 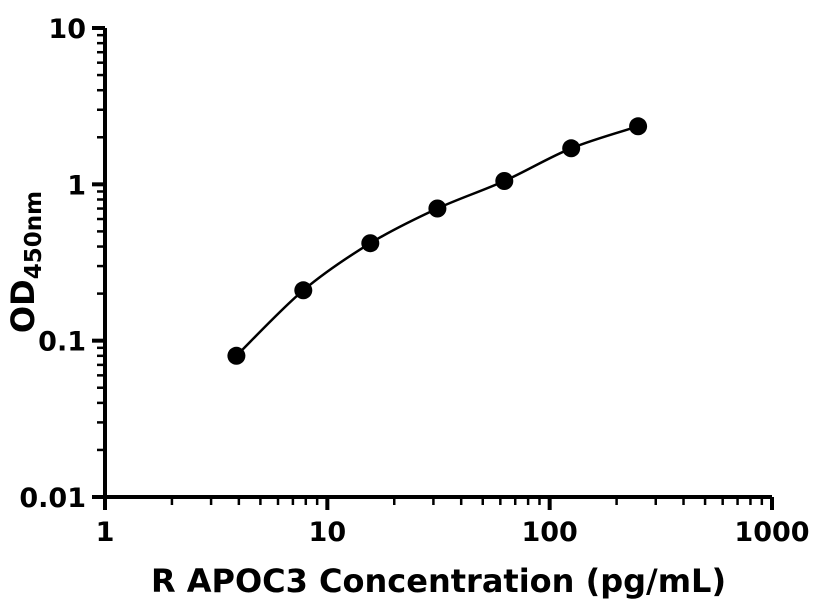 What do you see at coordinates (549, 532) in the screenshot?
I see `x-tick-label: 100` at bounding box center [549, 532].